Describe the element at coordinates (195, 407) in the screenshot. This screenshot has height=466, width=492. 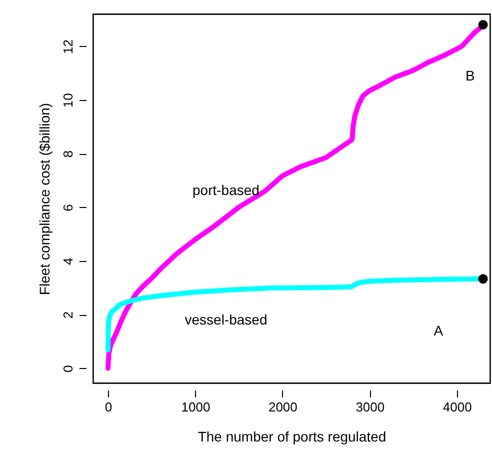
I see `x-tick-label: 1000` at that location.